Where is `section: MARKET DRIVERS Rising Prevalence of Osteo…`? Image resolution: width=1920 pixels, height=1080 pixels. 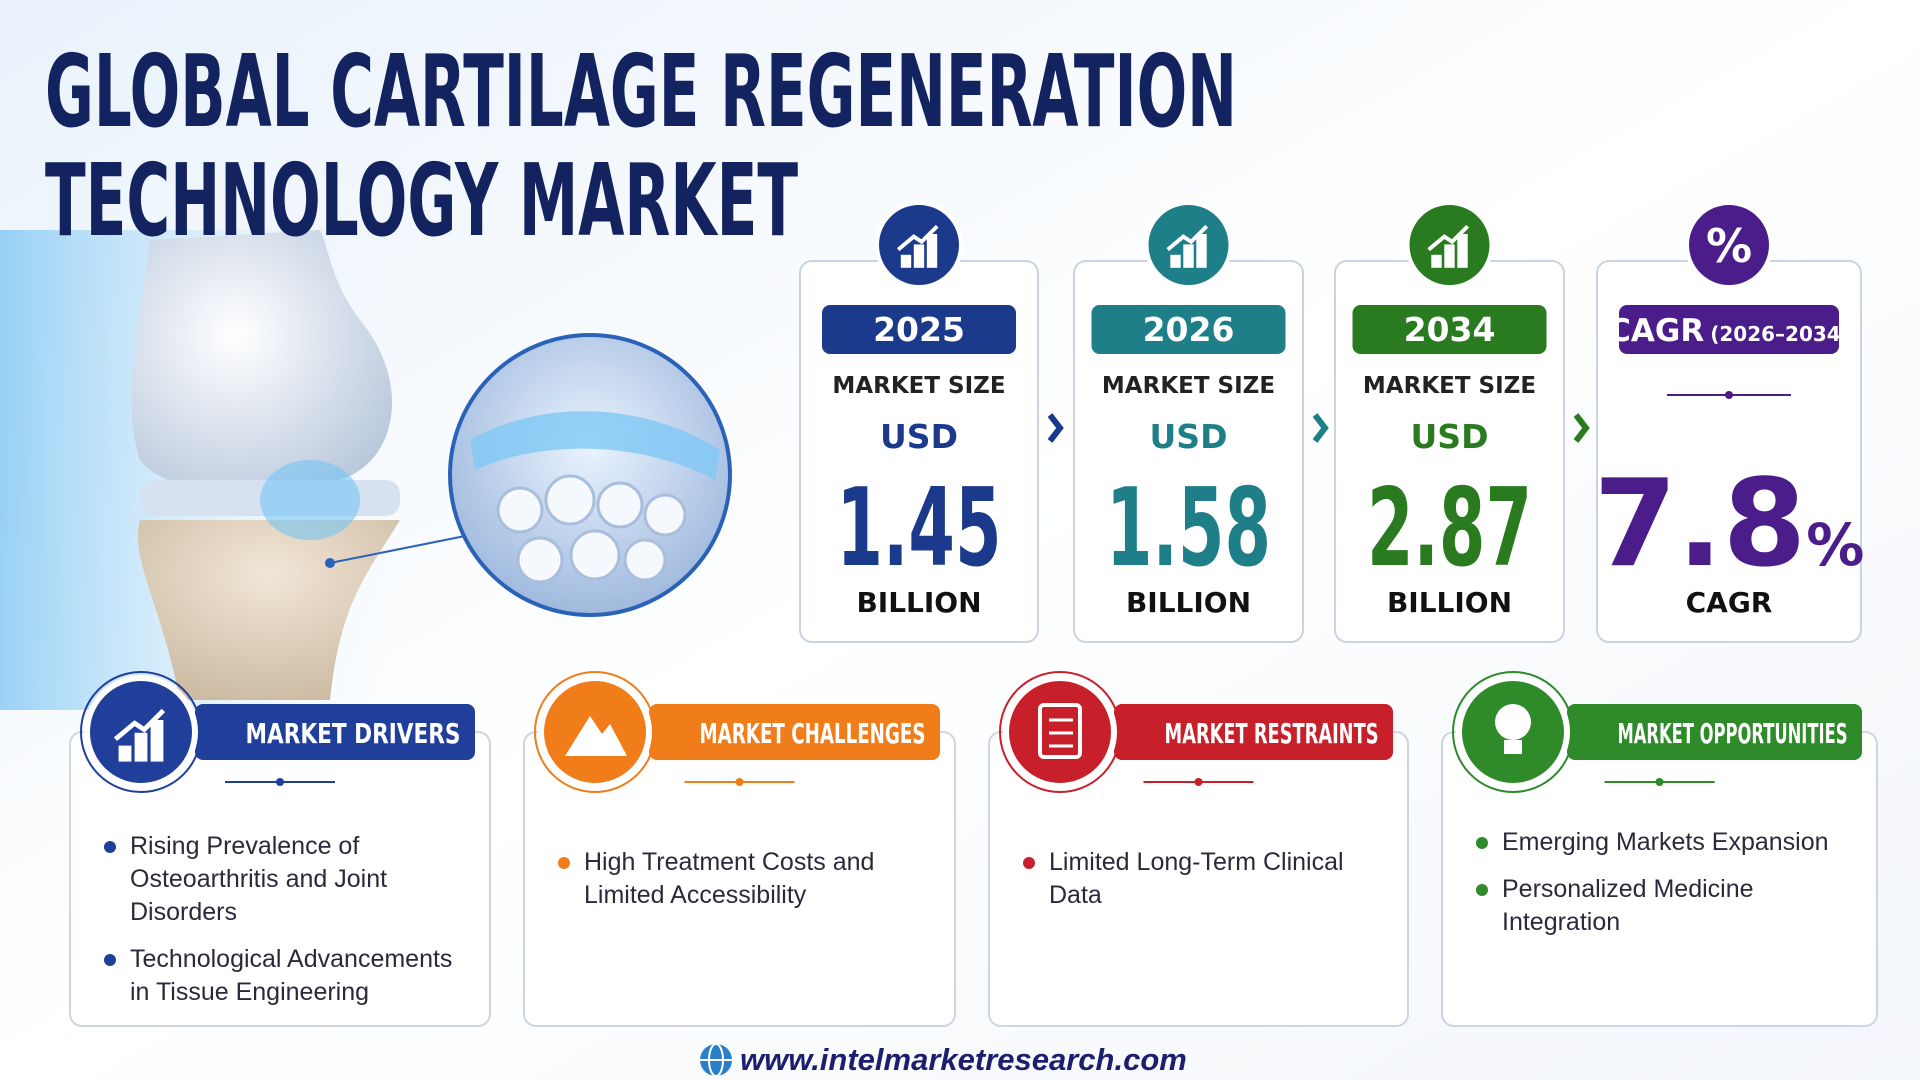
section: MARKET DRIVERS Rising Prevalence of Osteo… is located at coordinates (280, 849).